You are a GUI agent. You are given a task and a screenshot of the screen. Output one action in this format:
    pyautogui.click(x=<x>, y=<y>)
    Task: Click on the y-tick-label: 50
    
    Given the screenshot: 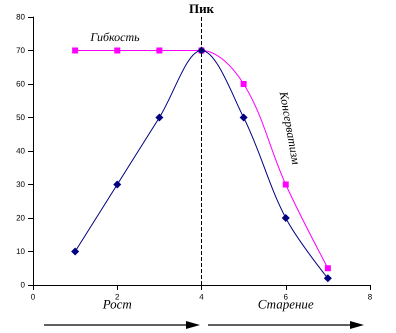 What is the action you would take?
    pyautogui.click(x=21, y=117)
    